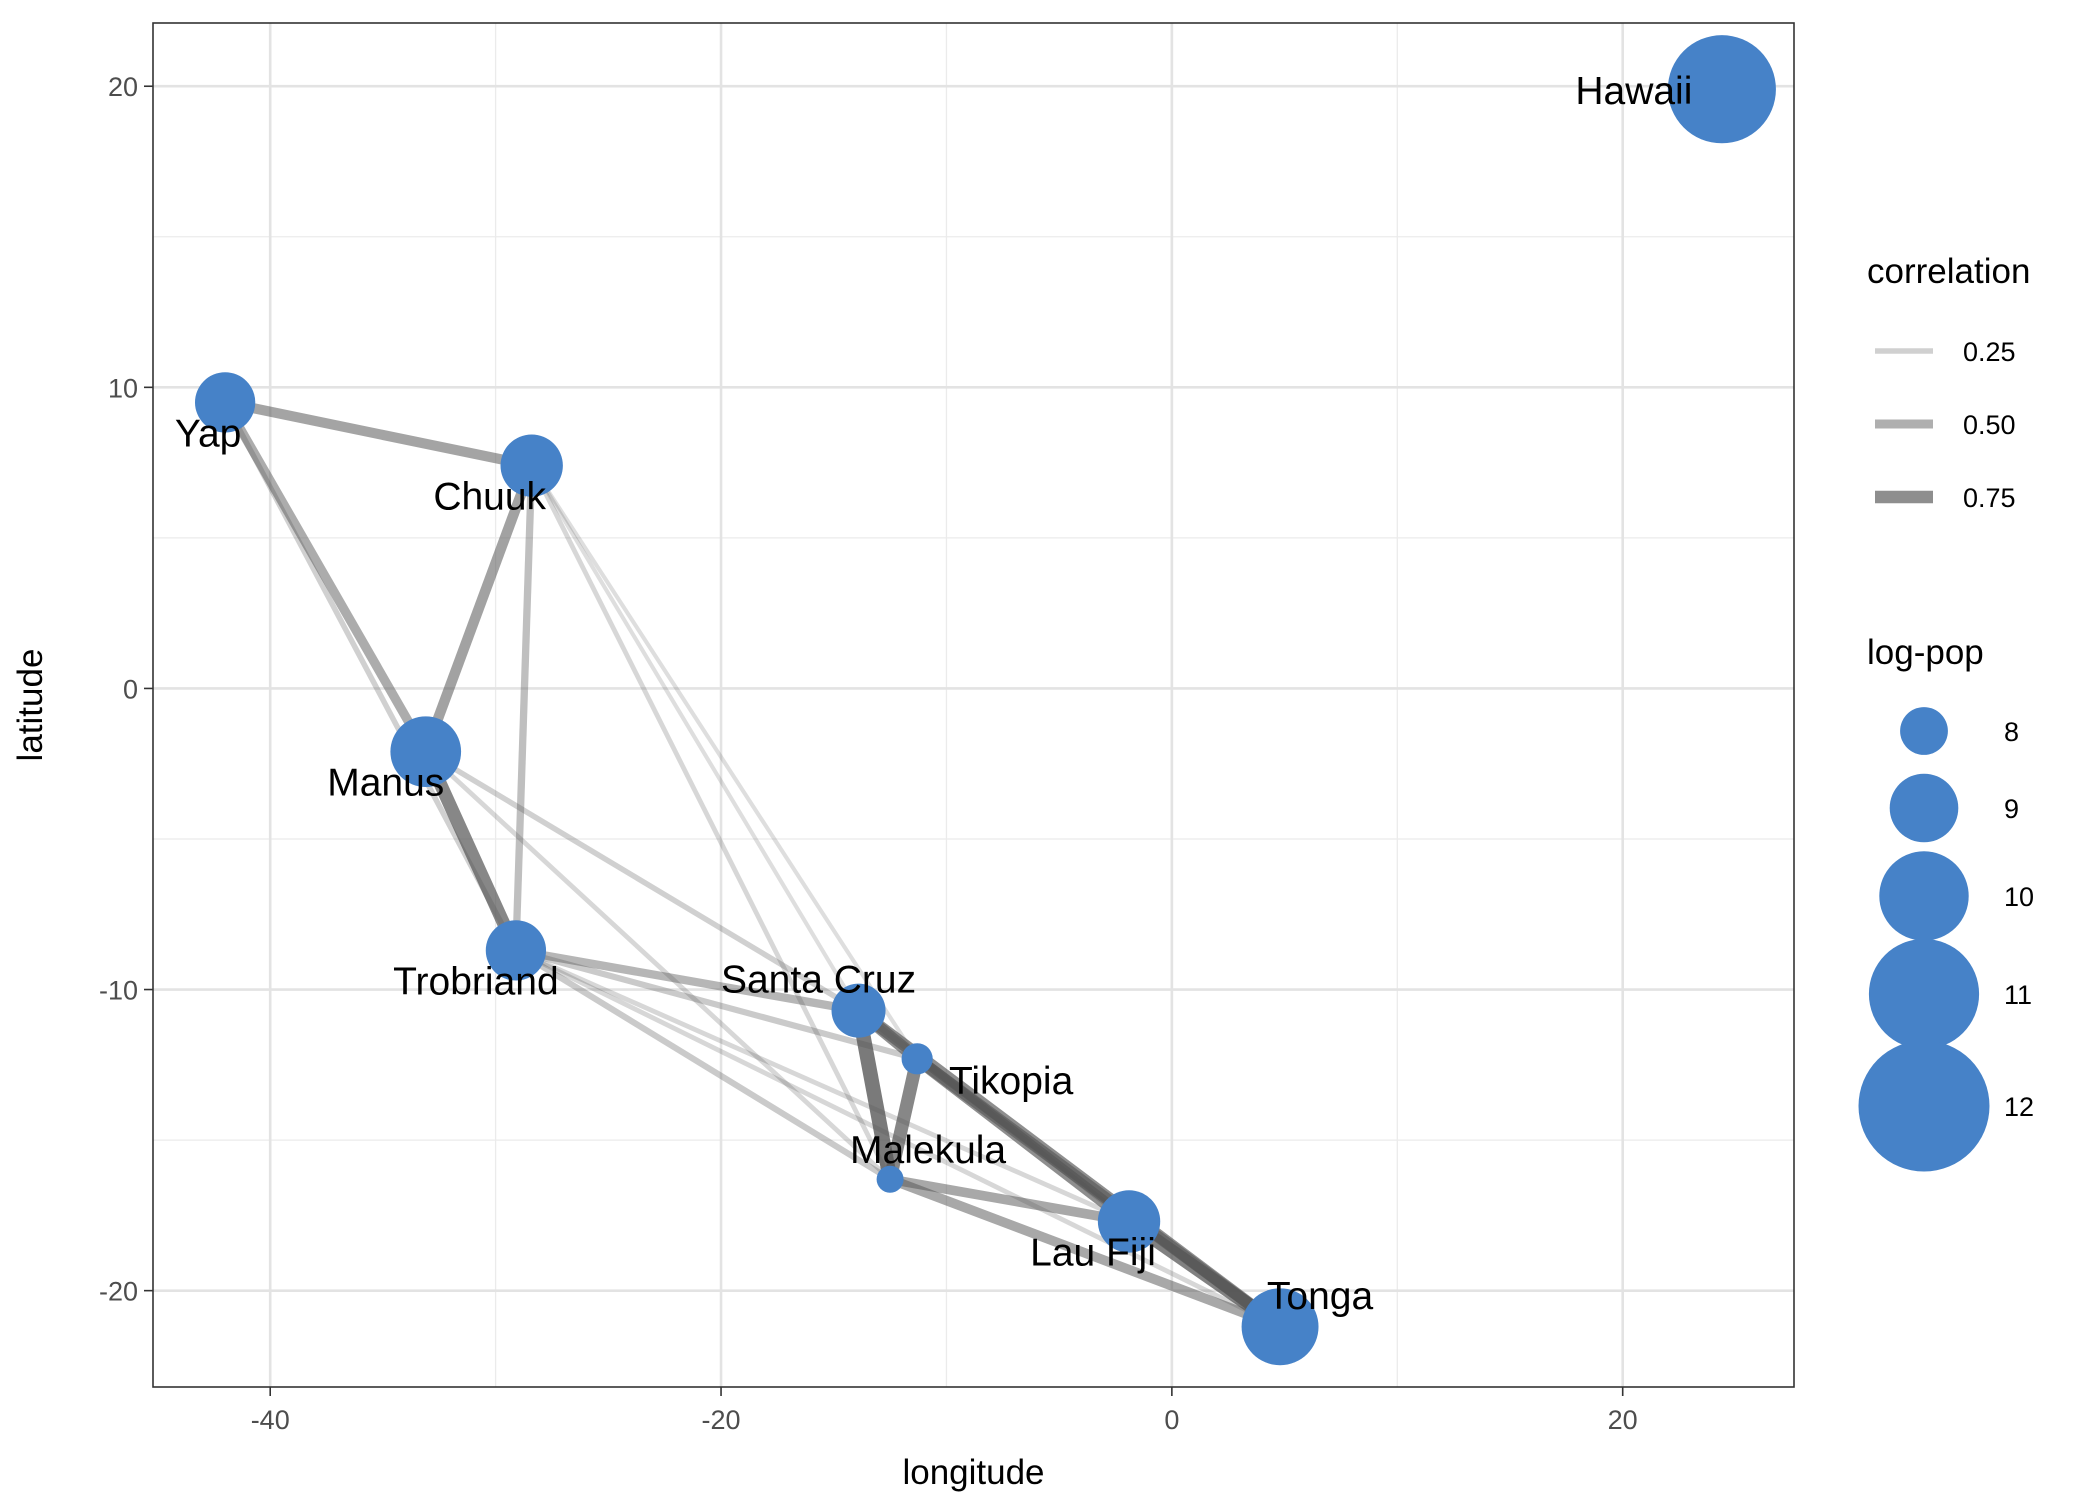 Image resolution: width=2100 pixels, height=1500 pixels. What do you see at coordinates (1009, 1200) in the screenshot?
I see `edge-malekula-lau-fiji` at bounding box center [1009, 1200].